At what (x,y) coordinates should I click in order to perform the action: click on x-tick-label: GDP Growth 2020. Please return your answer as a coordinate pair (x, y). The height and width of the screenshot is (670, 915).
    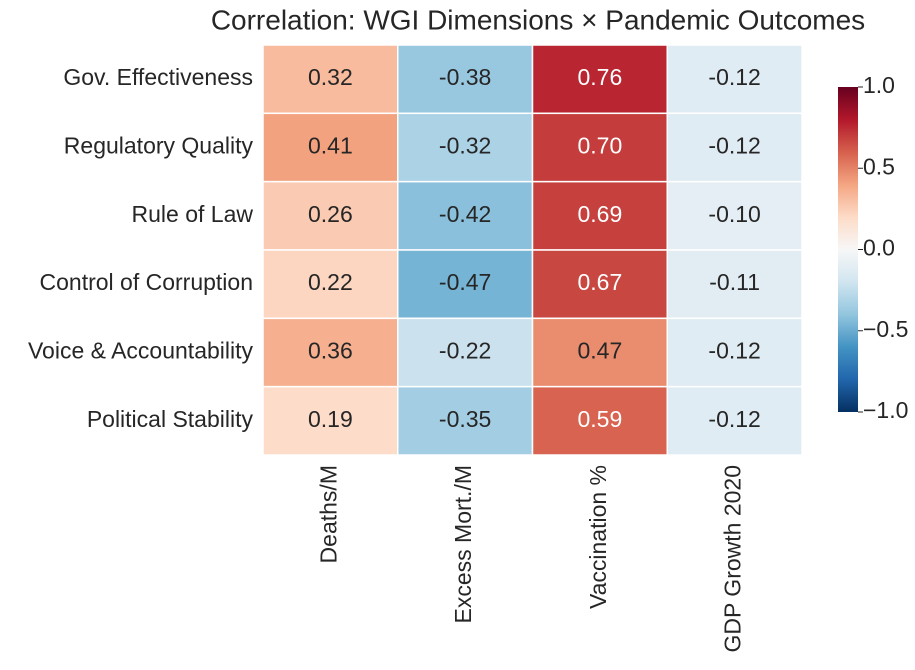
    Looking at the image, I should click on (733, 559).